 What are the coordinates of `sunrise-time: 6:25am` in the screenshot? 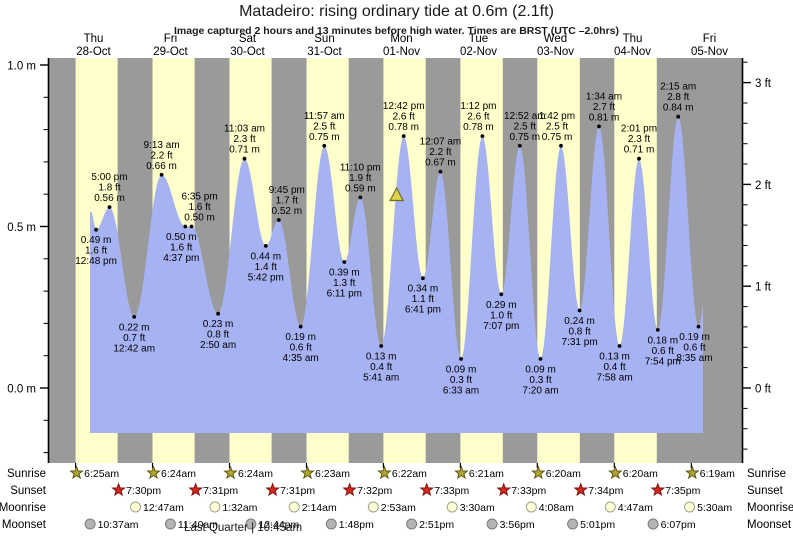 It's located at (101, 474).